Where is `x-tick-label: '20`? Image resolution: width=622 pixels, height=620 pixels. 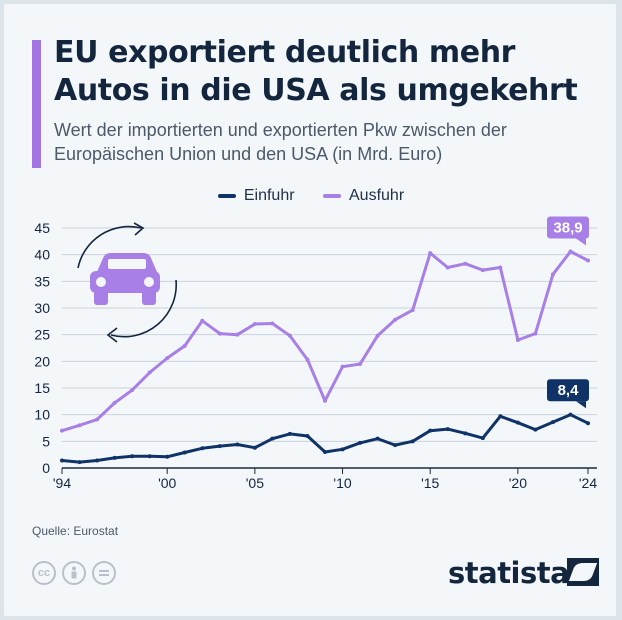
x-tick-label: '20 is located at coordinates (518, 483).